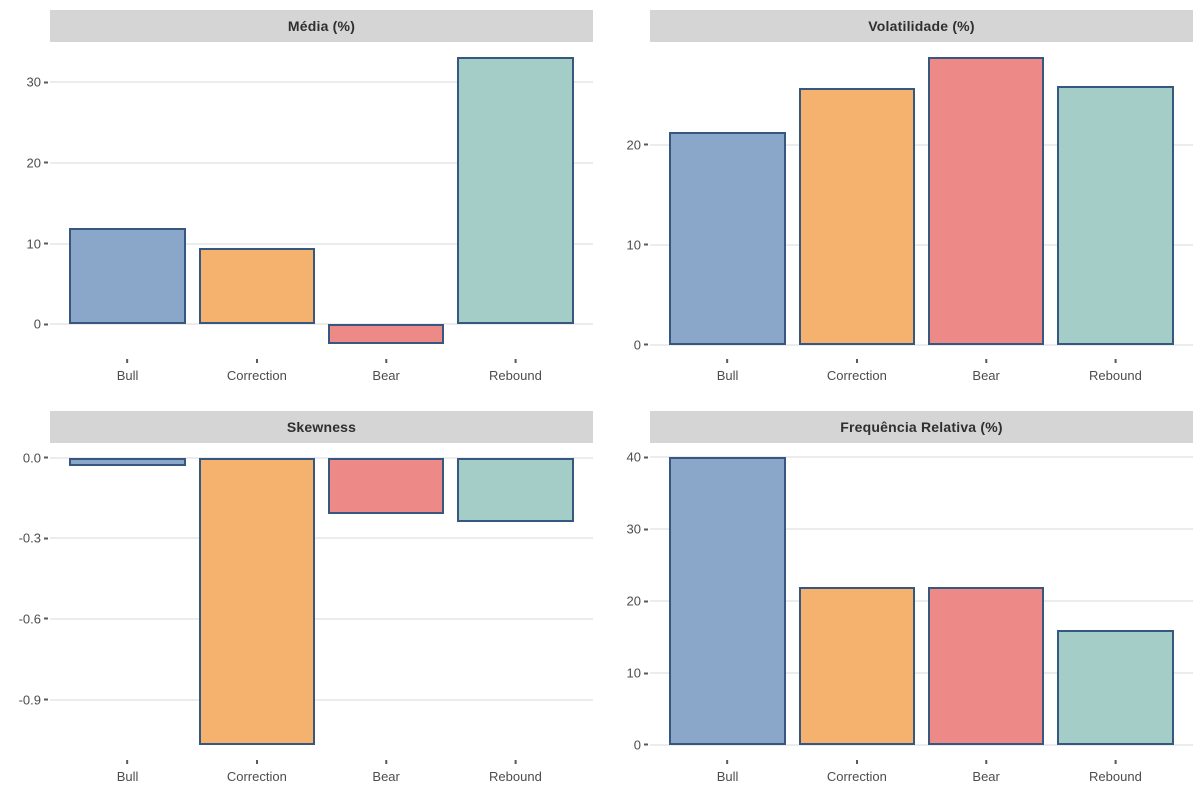 The width and height of the screenshot is (1200, 802). What do you see at coordinates (921, 427) in the screenshot?
I see `facet-strip: Frequência Relativa (%)` at bounding box center [921, 427].